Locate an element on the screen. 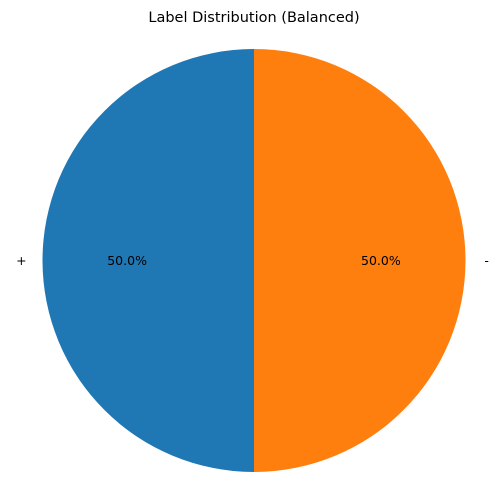 The image size is (501, 502). slice-category-label: - is located at coordinates (486, 260).